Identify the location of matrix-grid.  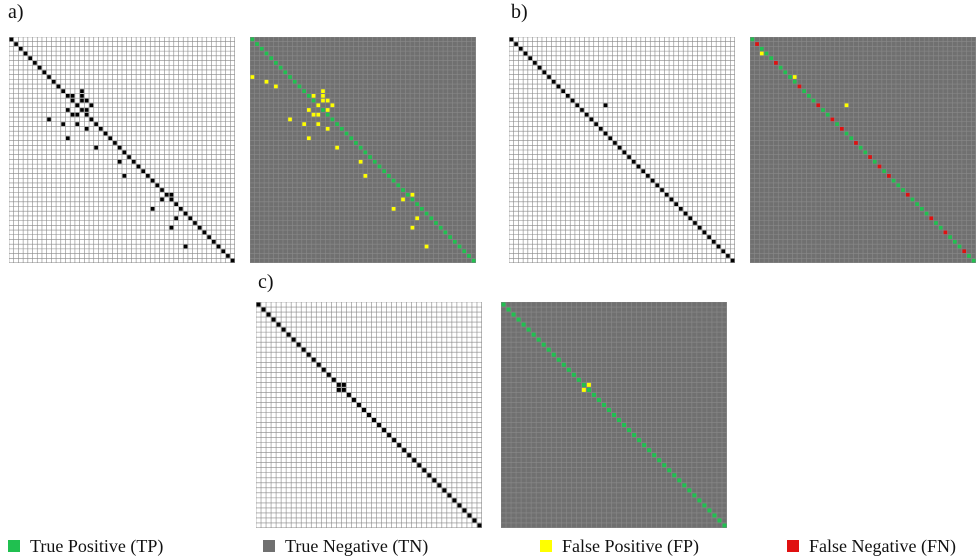
(863, 150).